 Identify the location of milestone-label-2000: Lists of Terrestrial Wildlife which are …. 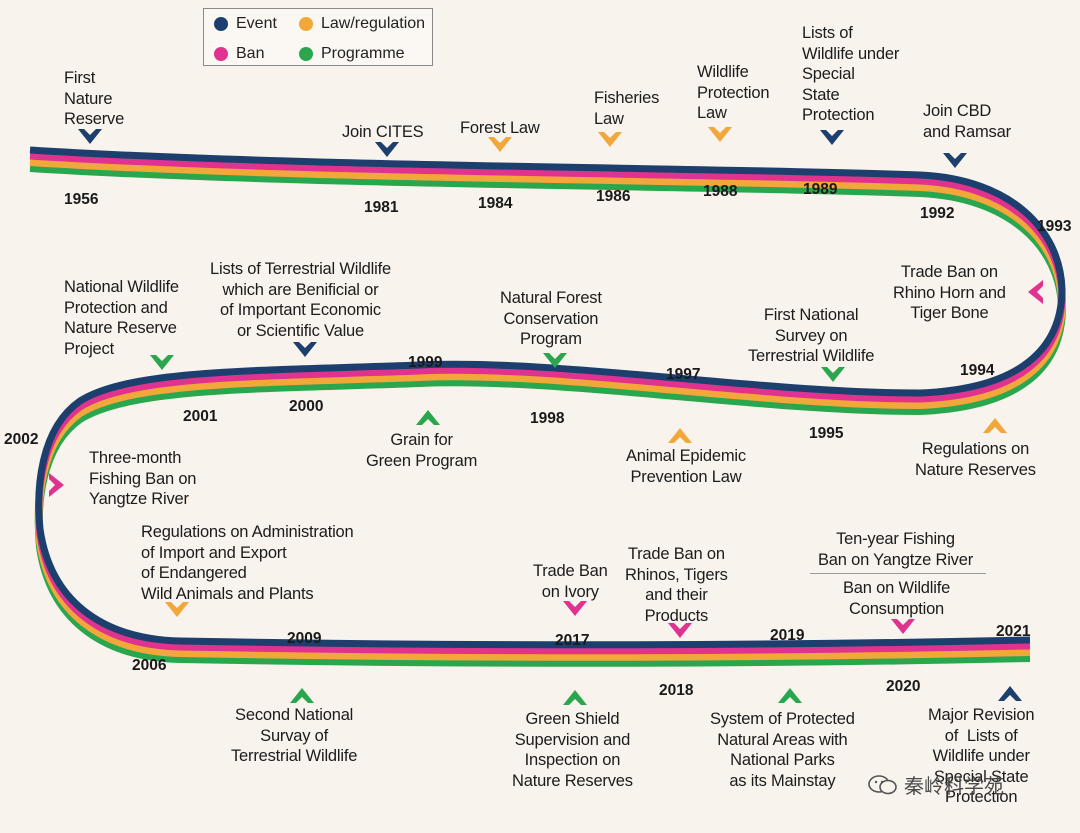
(300, 300).